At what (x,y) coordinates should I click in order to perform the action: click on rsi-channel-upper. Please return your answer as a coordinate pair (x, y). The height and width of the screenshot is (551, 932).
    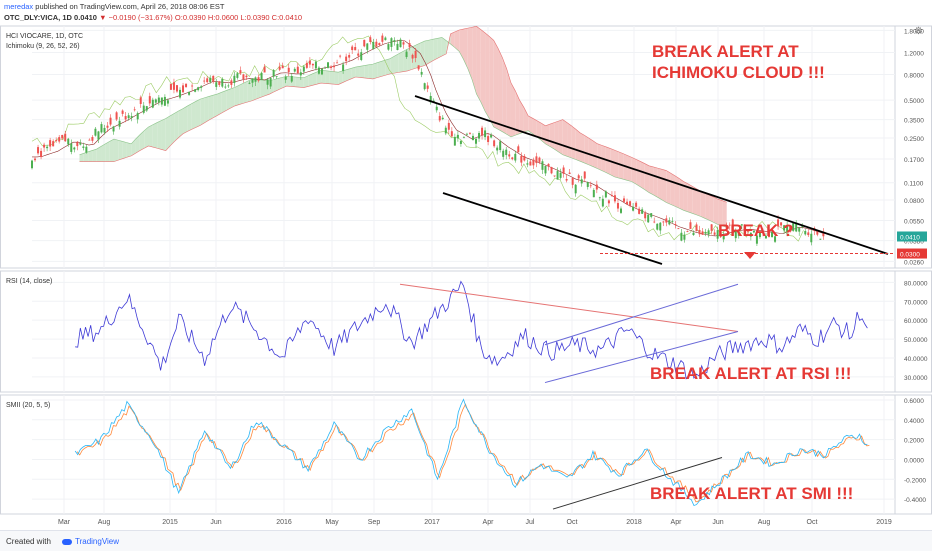
    Looking at the image, I should click on (641, 314).